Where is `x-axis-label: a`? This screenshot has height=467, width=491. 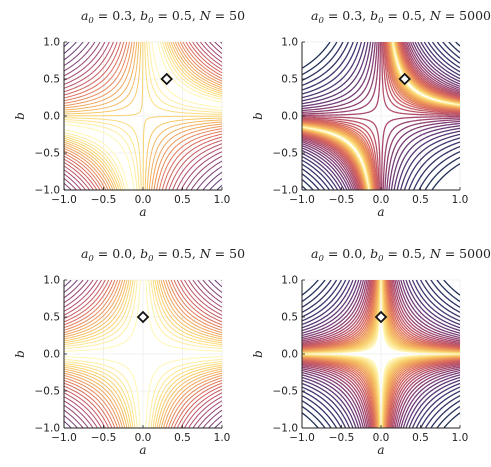 x-axis-label: a is located at coordinates (142, 450).